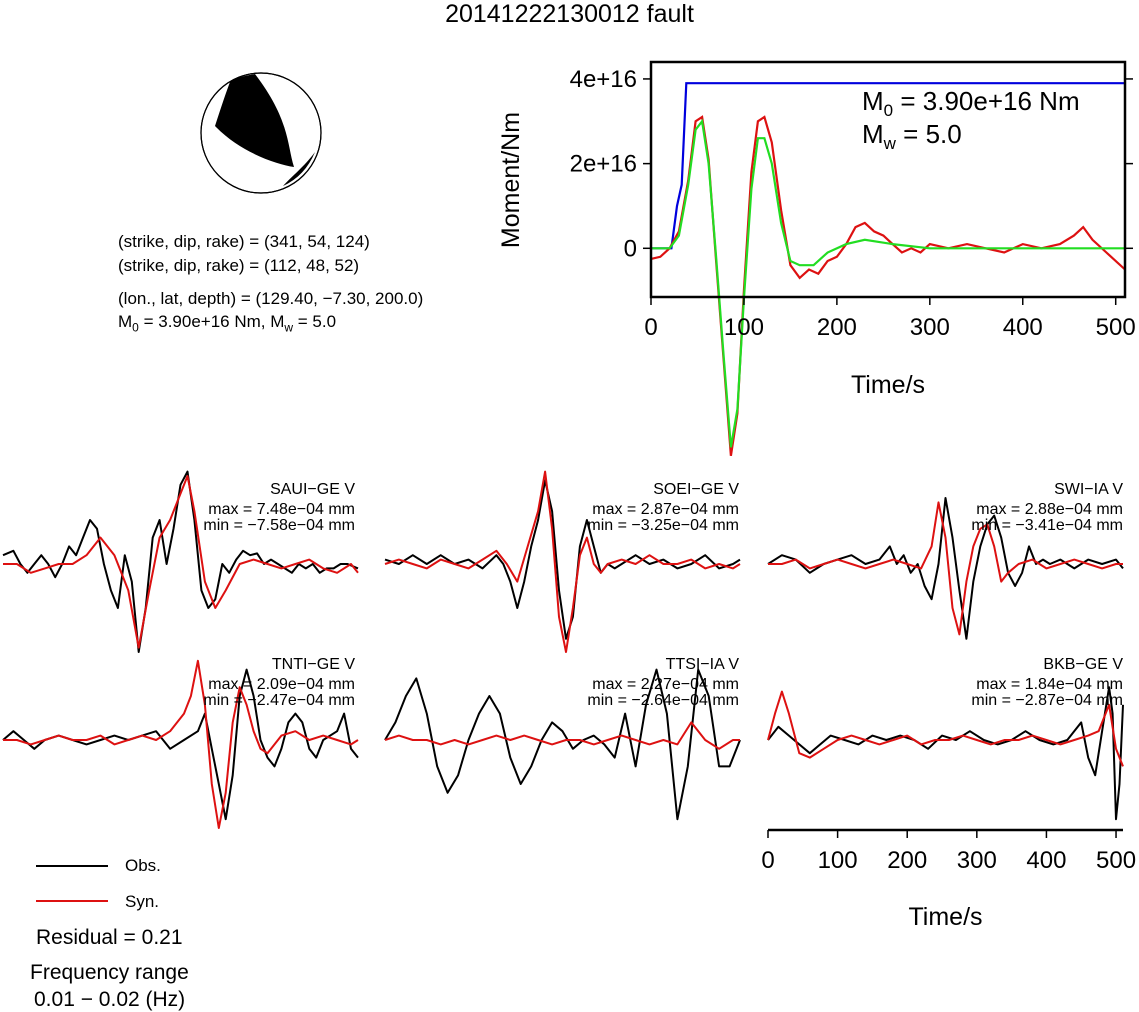 This screenshot has width=1139, height=1012. Describe the element at coordinates (948, 879) in the screenshot. I see `waveform-time-axis: 0 100 200 300 400 500 Time/s` at that location.